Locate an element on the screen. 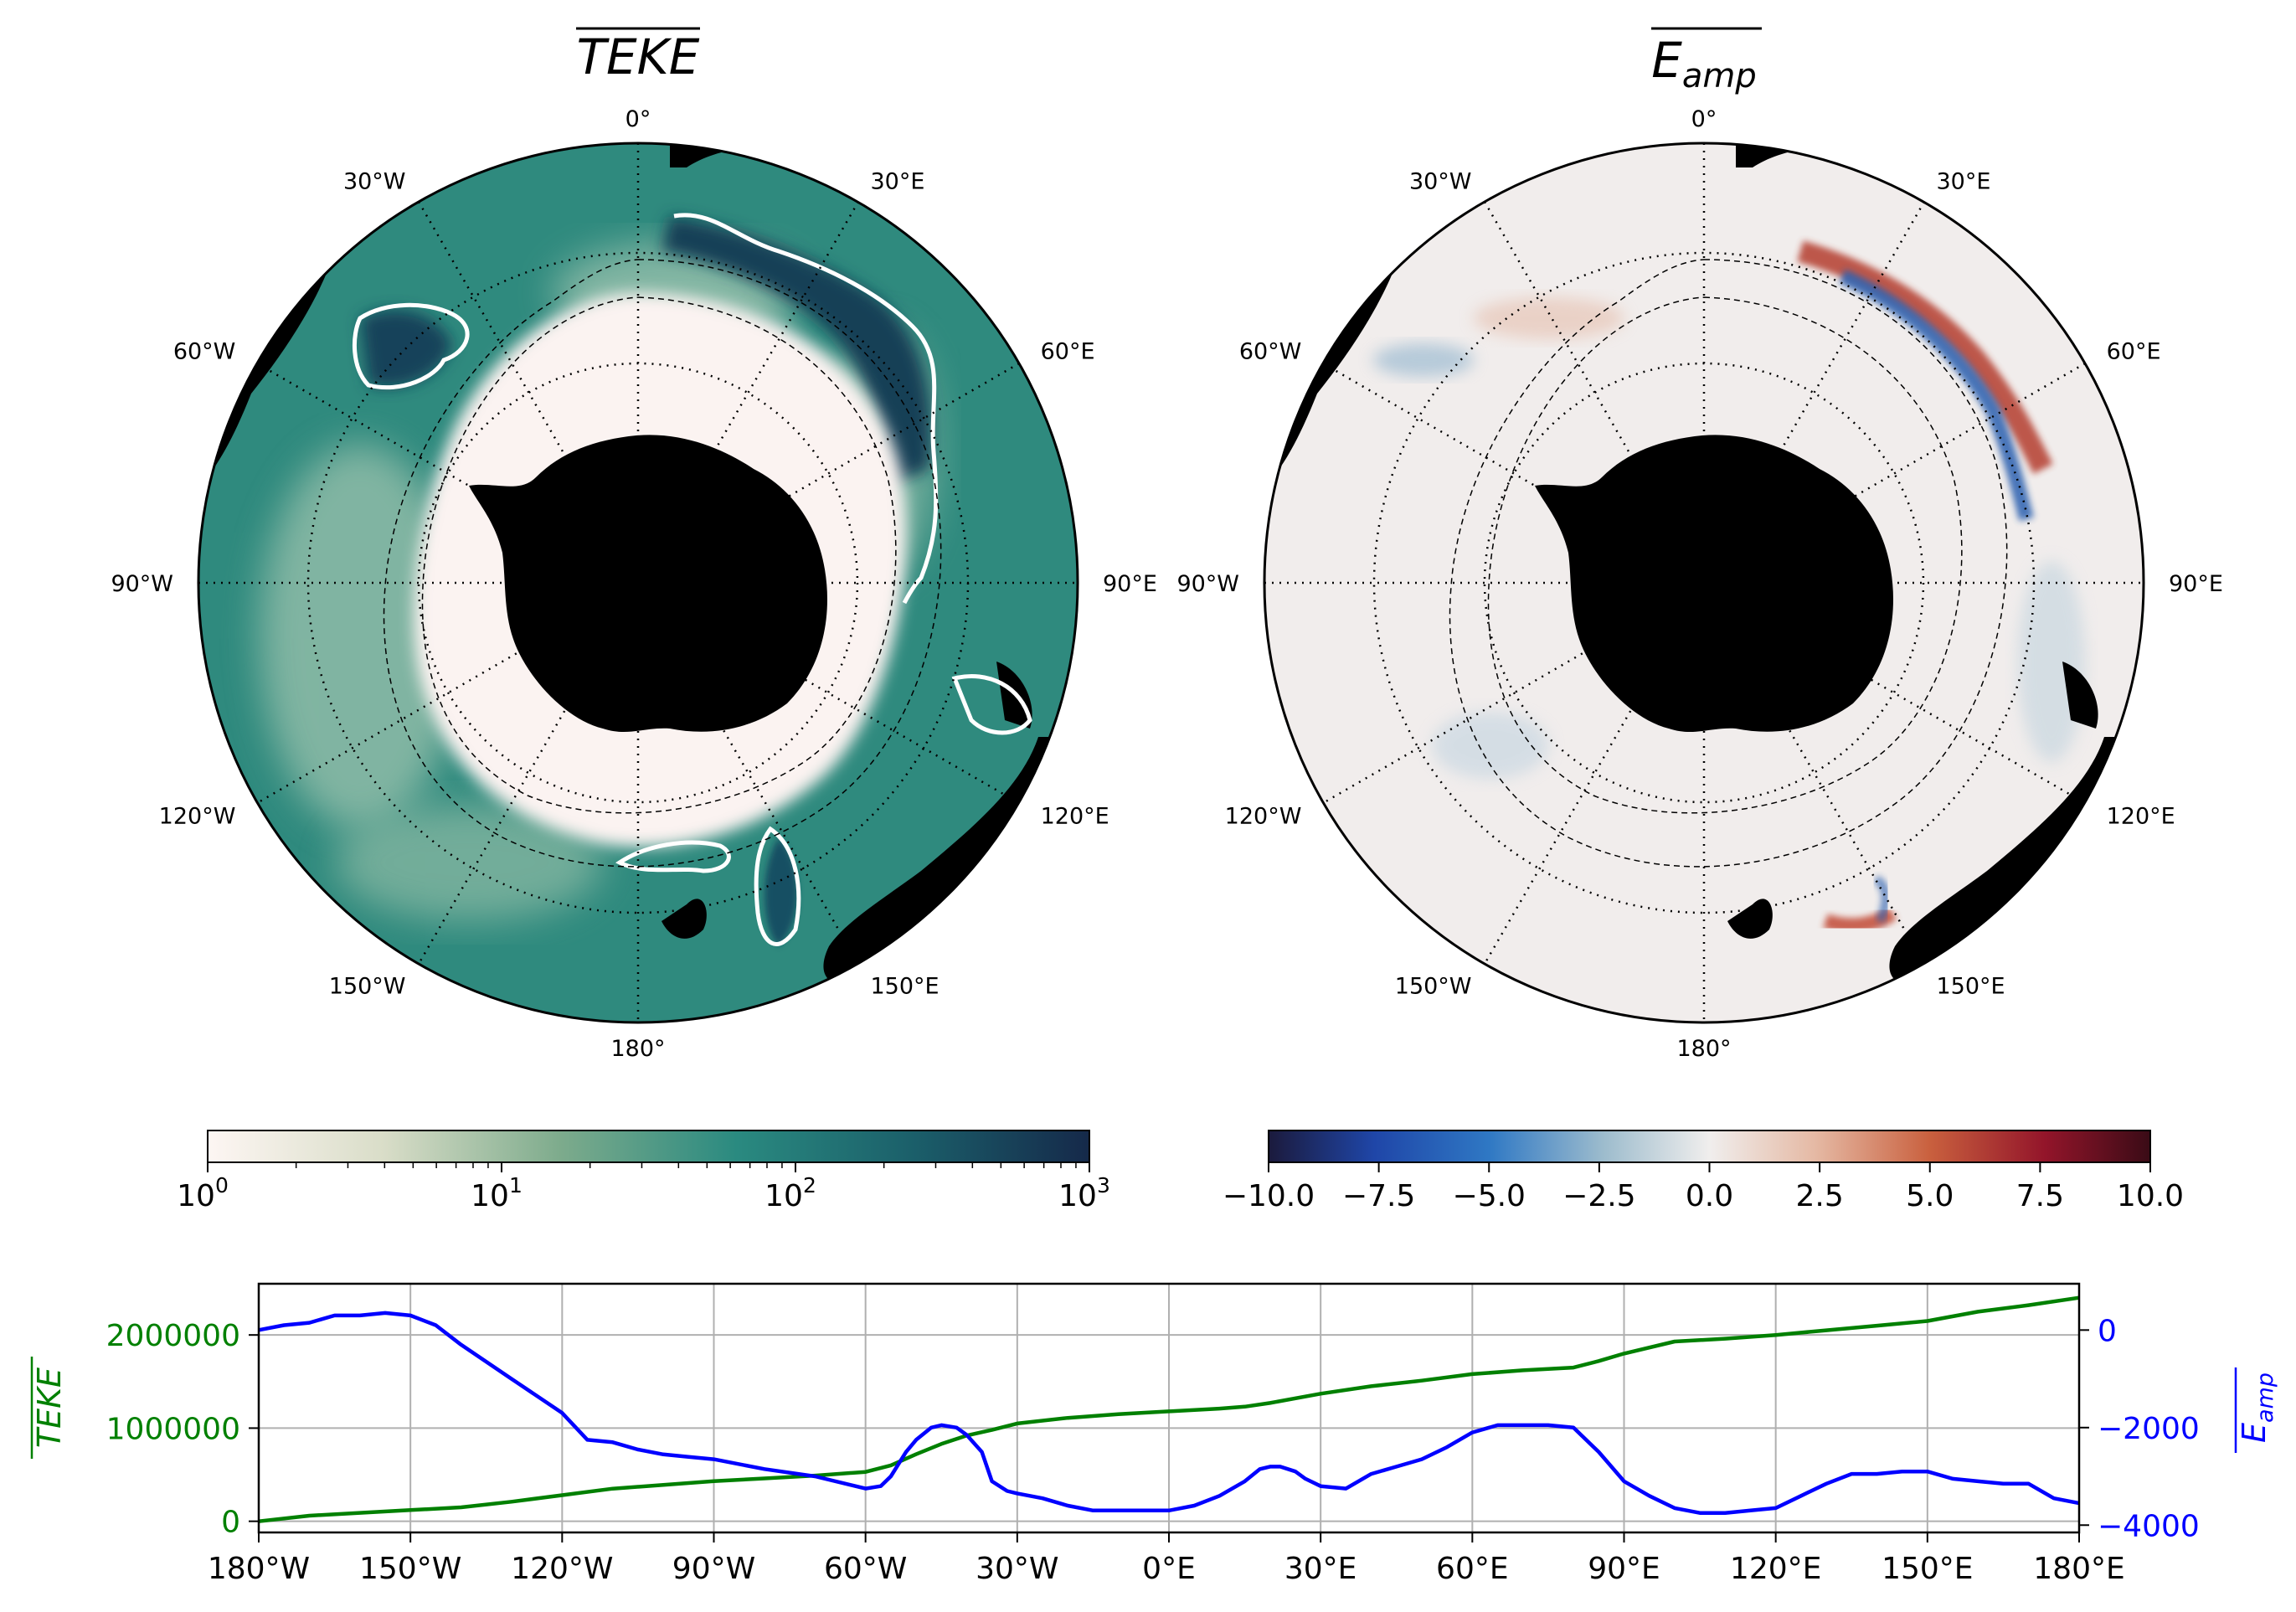 Image resolution: width=2296 pixels, height=1612 pixels. teke-meridian-label: 60°E is located at coordinates (1068, 352).